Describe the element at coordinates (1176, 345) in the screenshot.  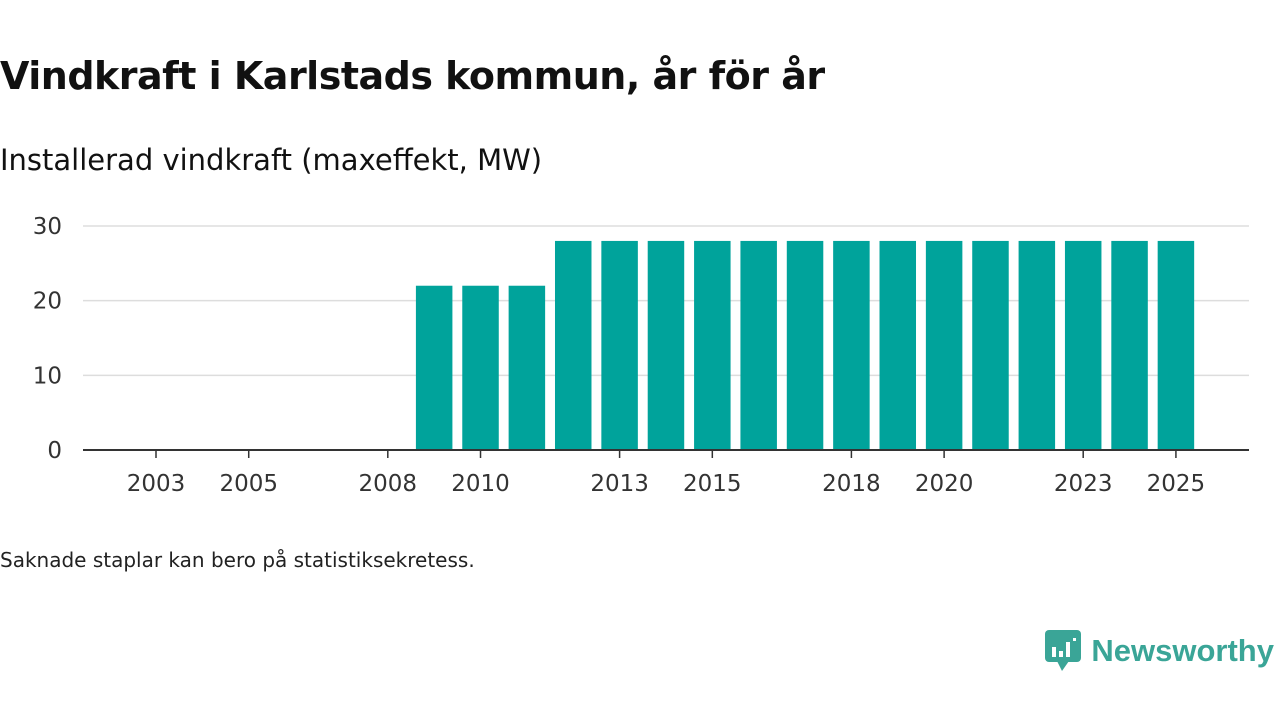
I see `bar-2025` at that location.